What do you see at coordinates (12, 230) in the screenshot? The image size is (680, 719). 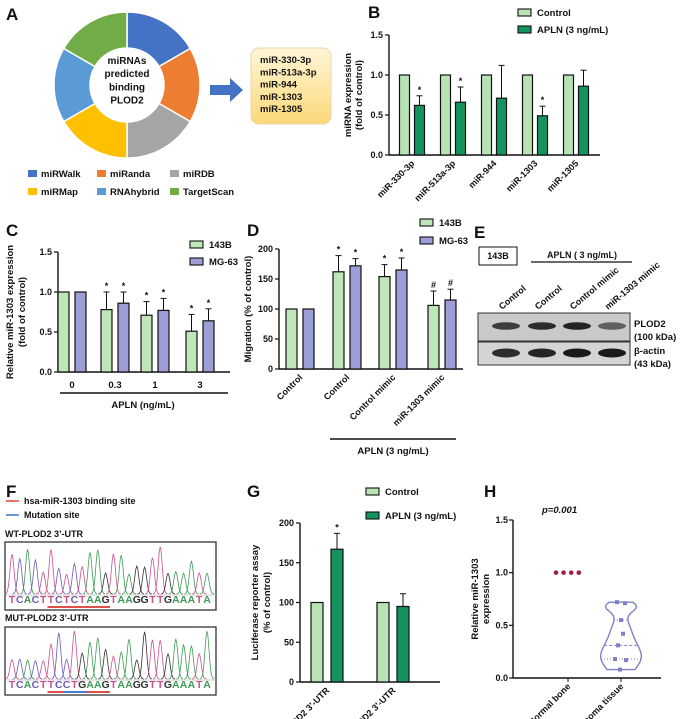 I see `panel-label-c: C` at bounding box center [12, 230].